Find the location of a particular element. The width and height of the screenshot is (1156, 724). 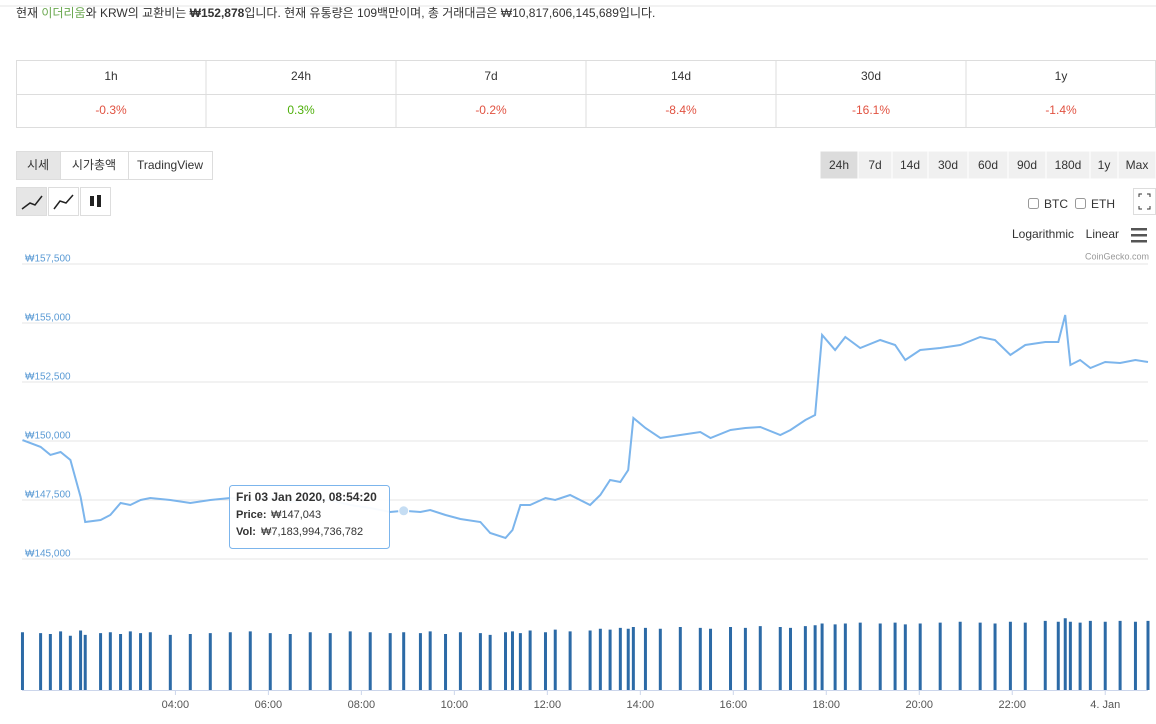

tab-label: TradingView is located at coordinates (170, 165).